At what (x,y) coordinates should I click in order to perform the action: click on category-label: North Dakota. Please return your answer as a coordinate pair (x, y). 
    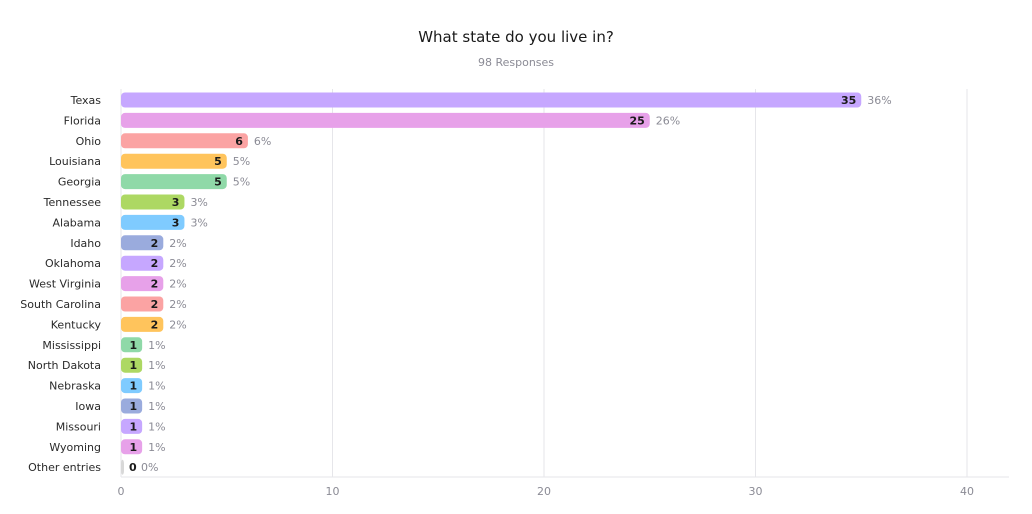
    Looking at the image, I should click on (64, 365).